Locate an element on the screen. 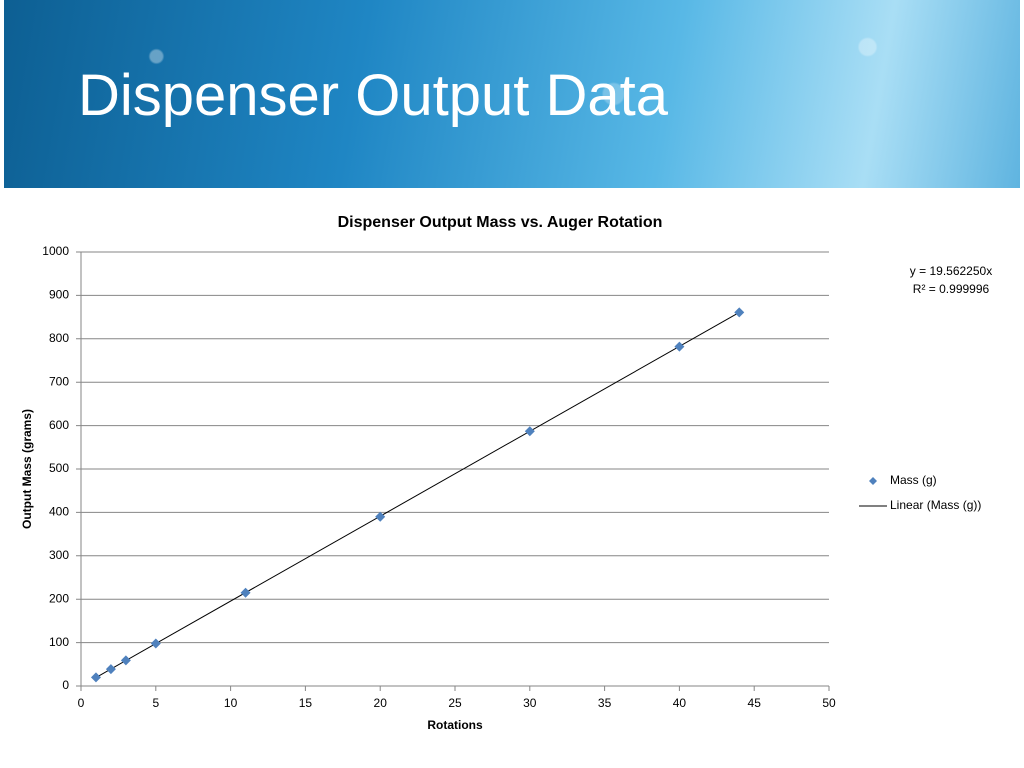 The height and width of the screenshot is (768, 1024). x-tick-label: 0 is located at coordinates (81, 703).